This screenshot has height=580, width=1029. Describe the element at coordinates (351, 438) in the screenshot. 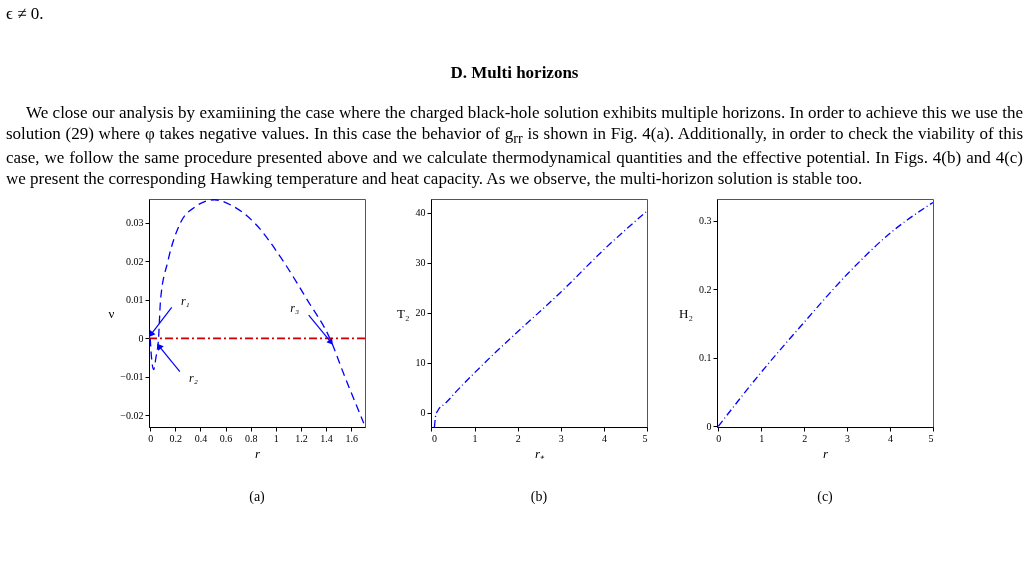

I see `x-tick-label: 1.6` at that location.